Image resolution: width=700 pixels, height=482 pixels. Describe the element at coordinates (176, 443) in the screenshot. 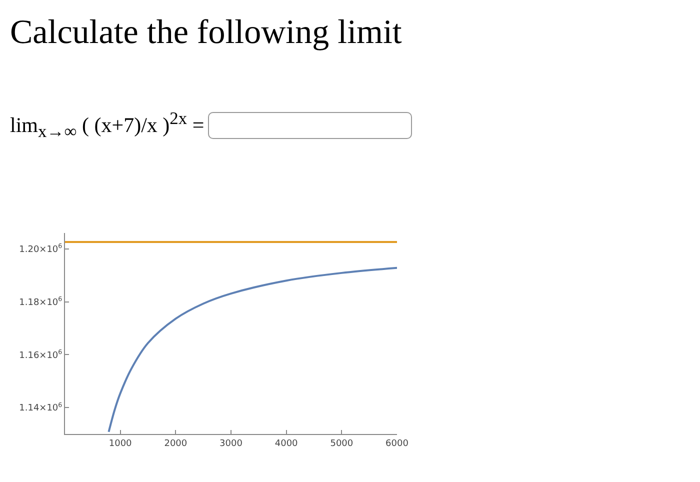

I see `x-tick-label: 2000` at that location.